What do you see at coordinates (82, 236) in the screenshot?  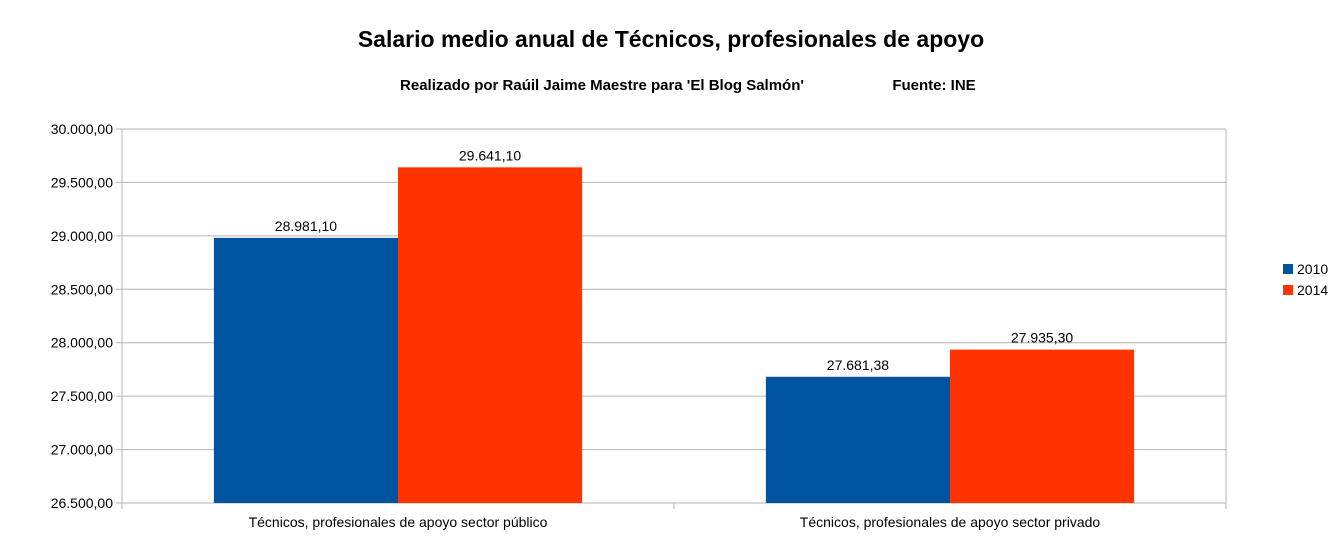 I see `y-tick-label: 29.000,00` at bounding box center [82, 236].